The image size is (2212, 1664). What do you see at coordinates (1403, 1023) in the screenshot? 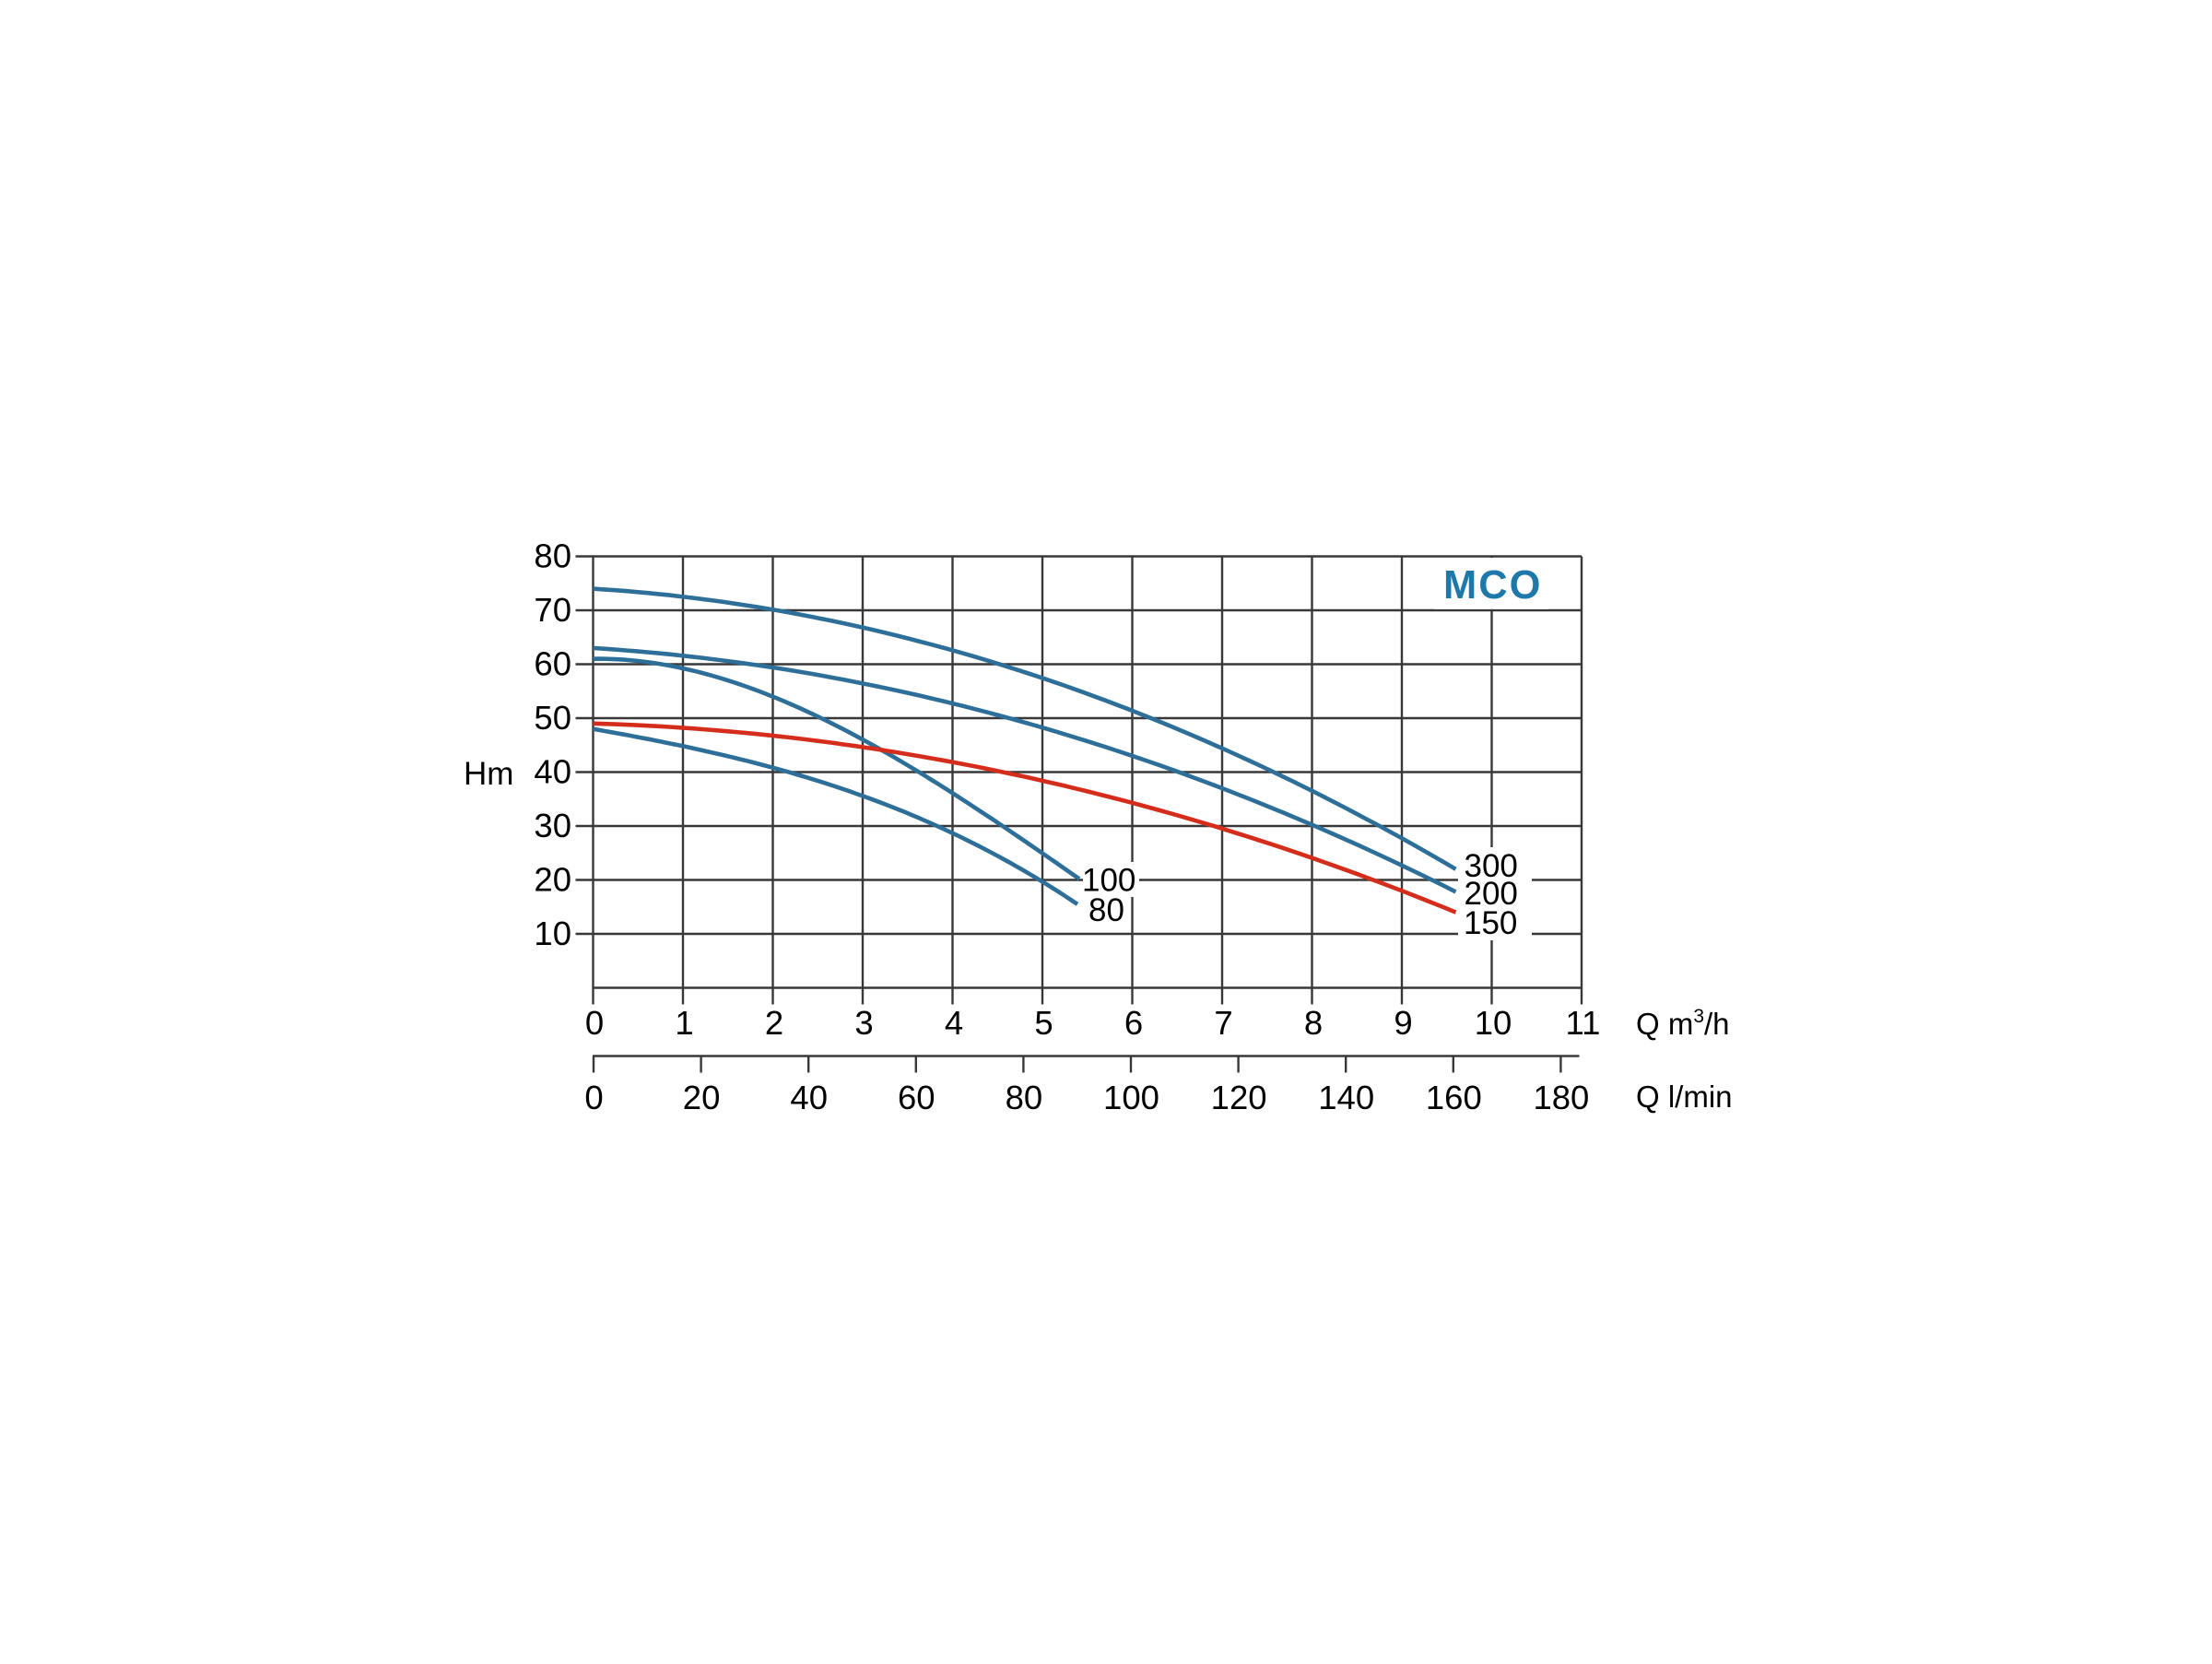
I see `svg-text: 9` at bounding box center [1403, 1023].